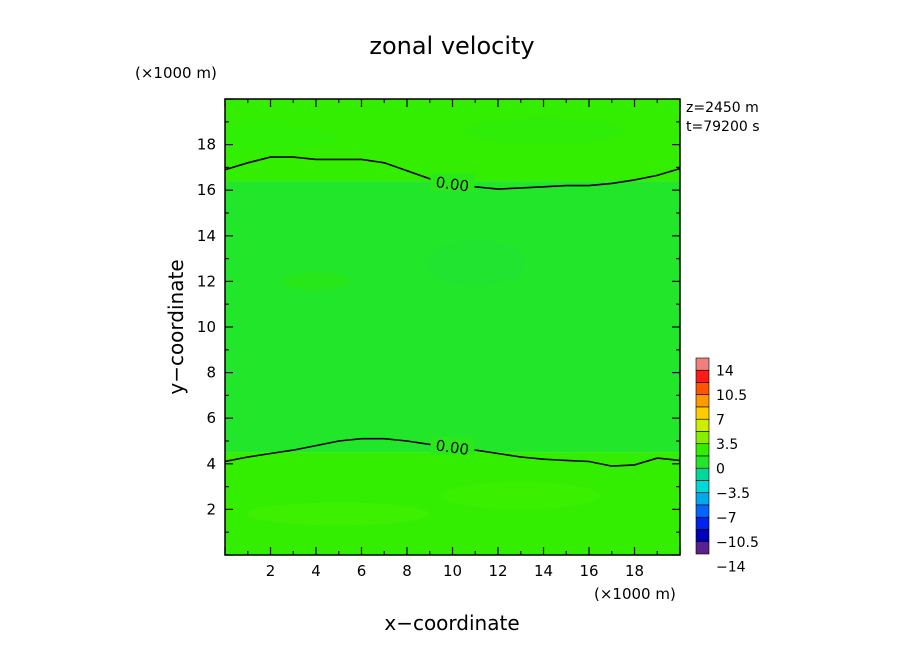  What do you see at coordinates (731, 396) in the screenshot?
I see `colorbar-label: 10.5` at bounding box center [731, 396].